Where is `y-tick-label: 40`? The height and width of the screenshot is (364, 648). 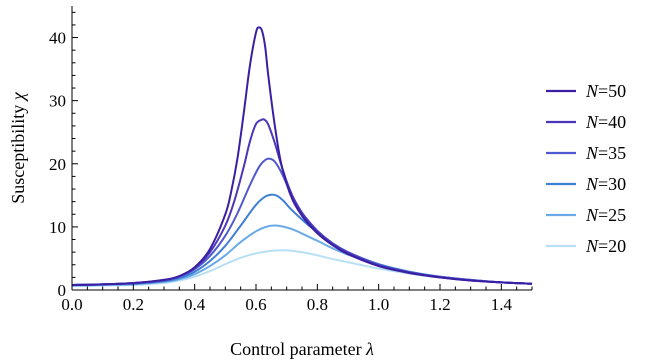
y-tick-label: 40 is located at coordinates (57, 38).